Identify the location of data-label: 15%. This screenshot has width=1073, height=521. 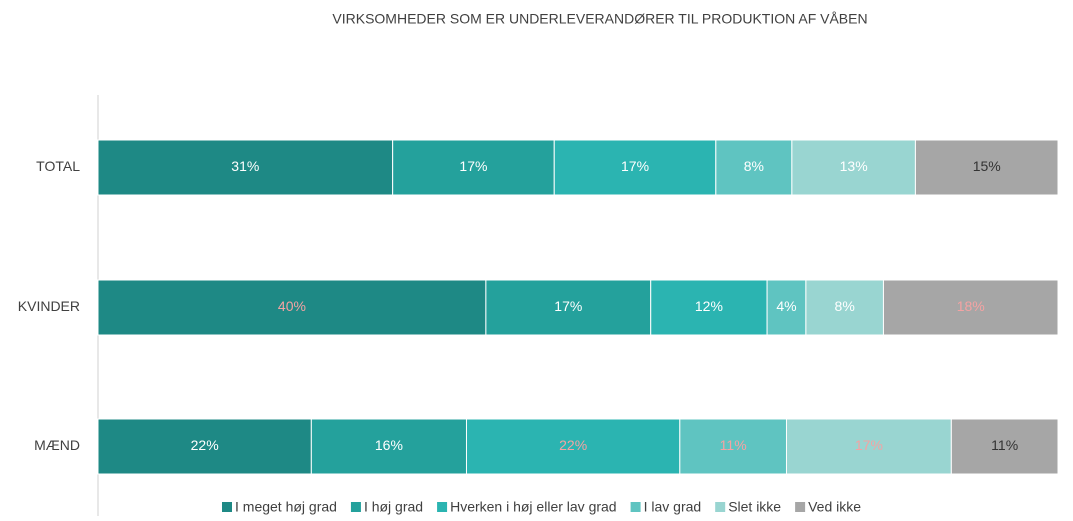
(987, 166).